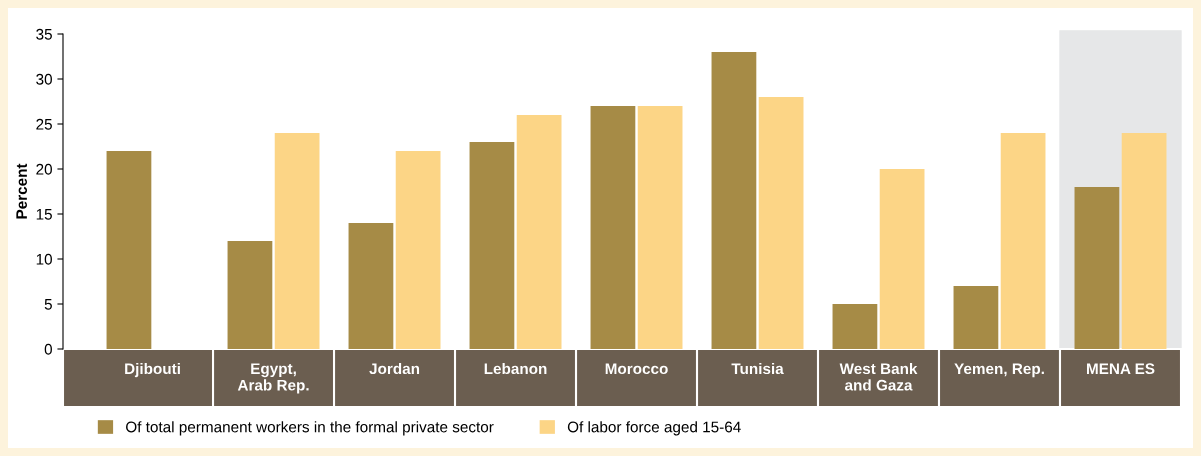 Image resolution: width=1201 pixels, height=456 pixels. What do you see at coordinates (515, 368) in the screenshot?
I see `x-tick-label: Lebanon` at bounding box center [515, 368].